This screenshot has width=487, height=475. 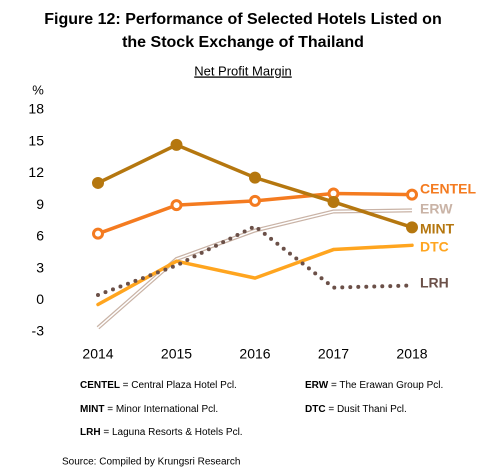 What do you see at coordinates (40, 236) in the screenshot?
I see `y-tick-label: 6` at bounding box center [40, 236].